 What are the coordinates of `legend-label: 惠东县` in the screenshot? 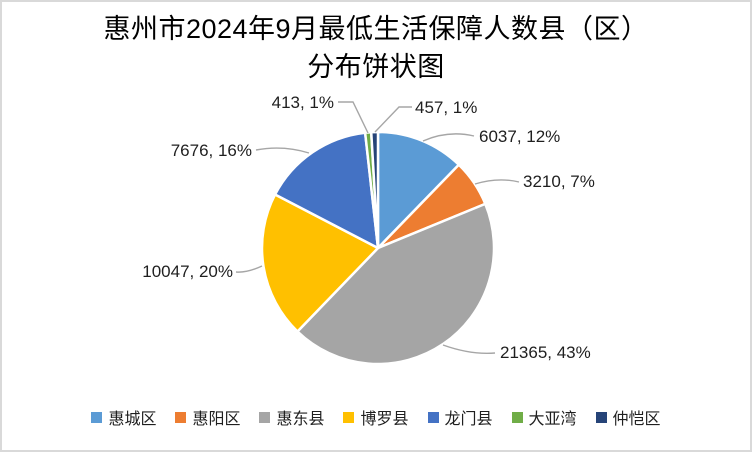 It's located at (300, 419).